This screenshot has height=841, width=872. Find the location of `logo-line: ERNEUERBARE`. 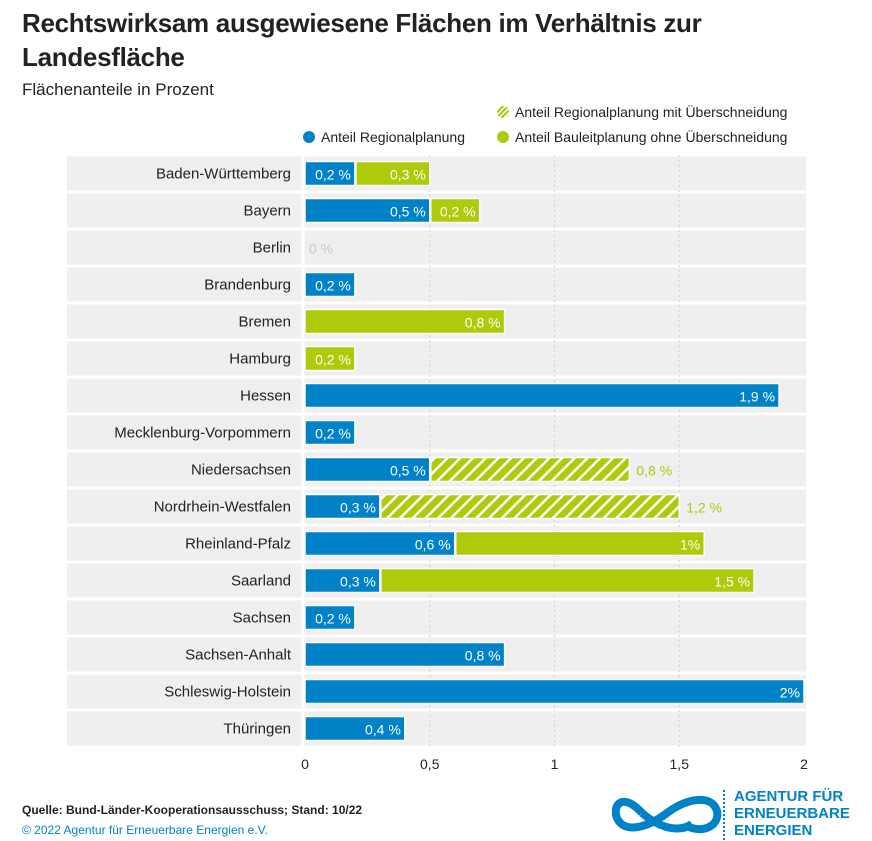

logo-line: ERNEUERBARE is located at coordinates (792, 813).